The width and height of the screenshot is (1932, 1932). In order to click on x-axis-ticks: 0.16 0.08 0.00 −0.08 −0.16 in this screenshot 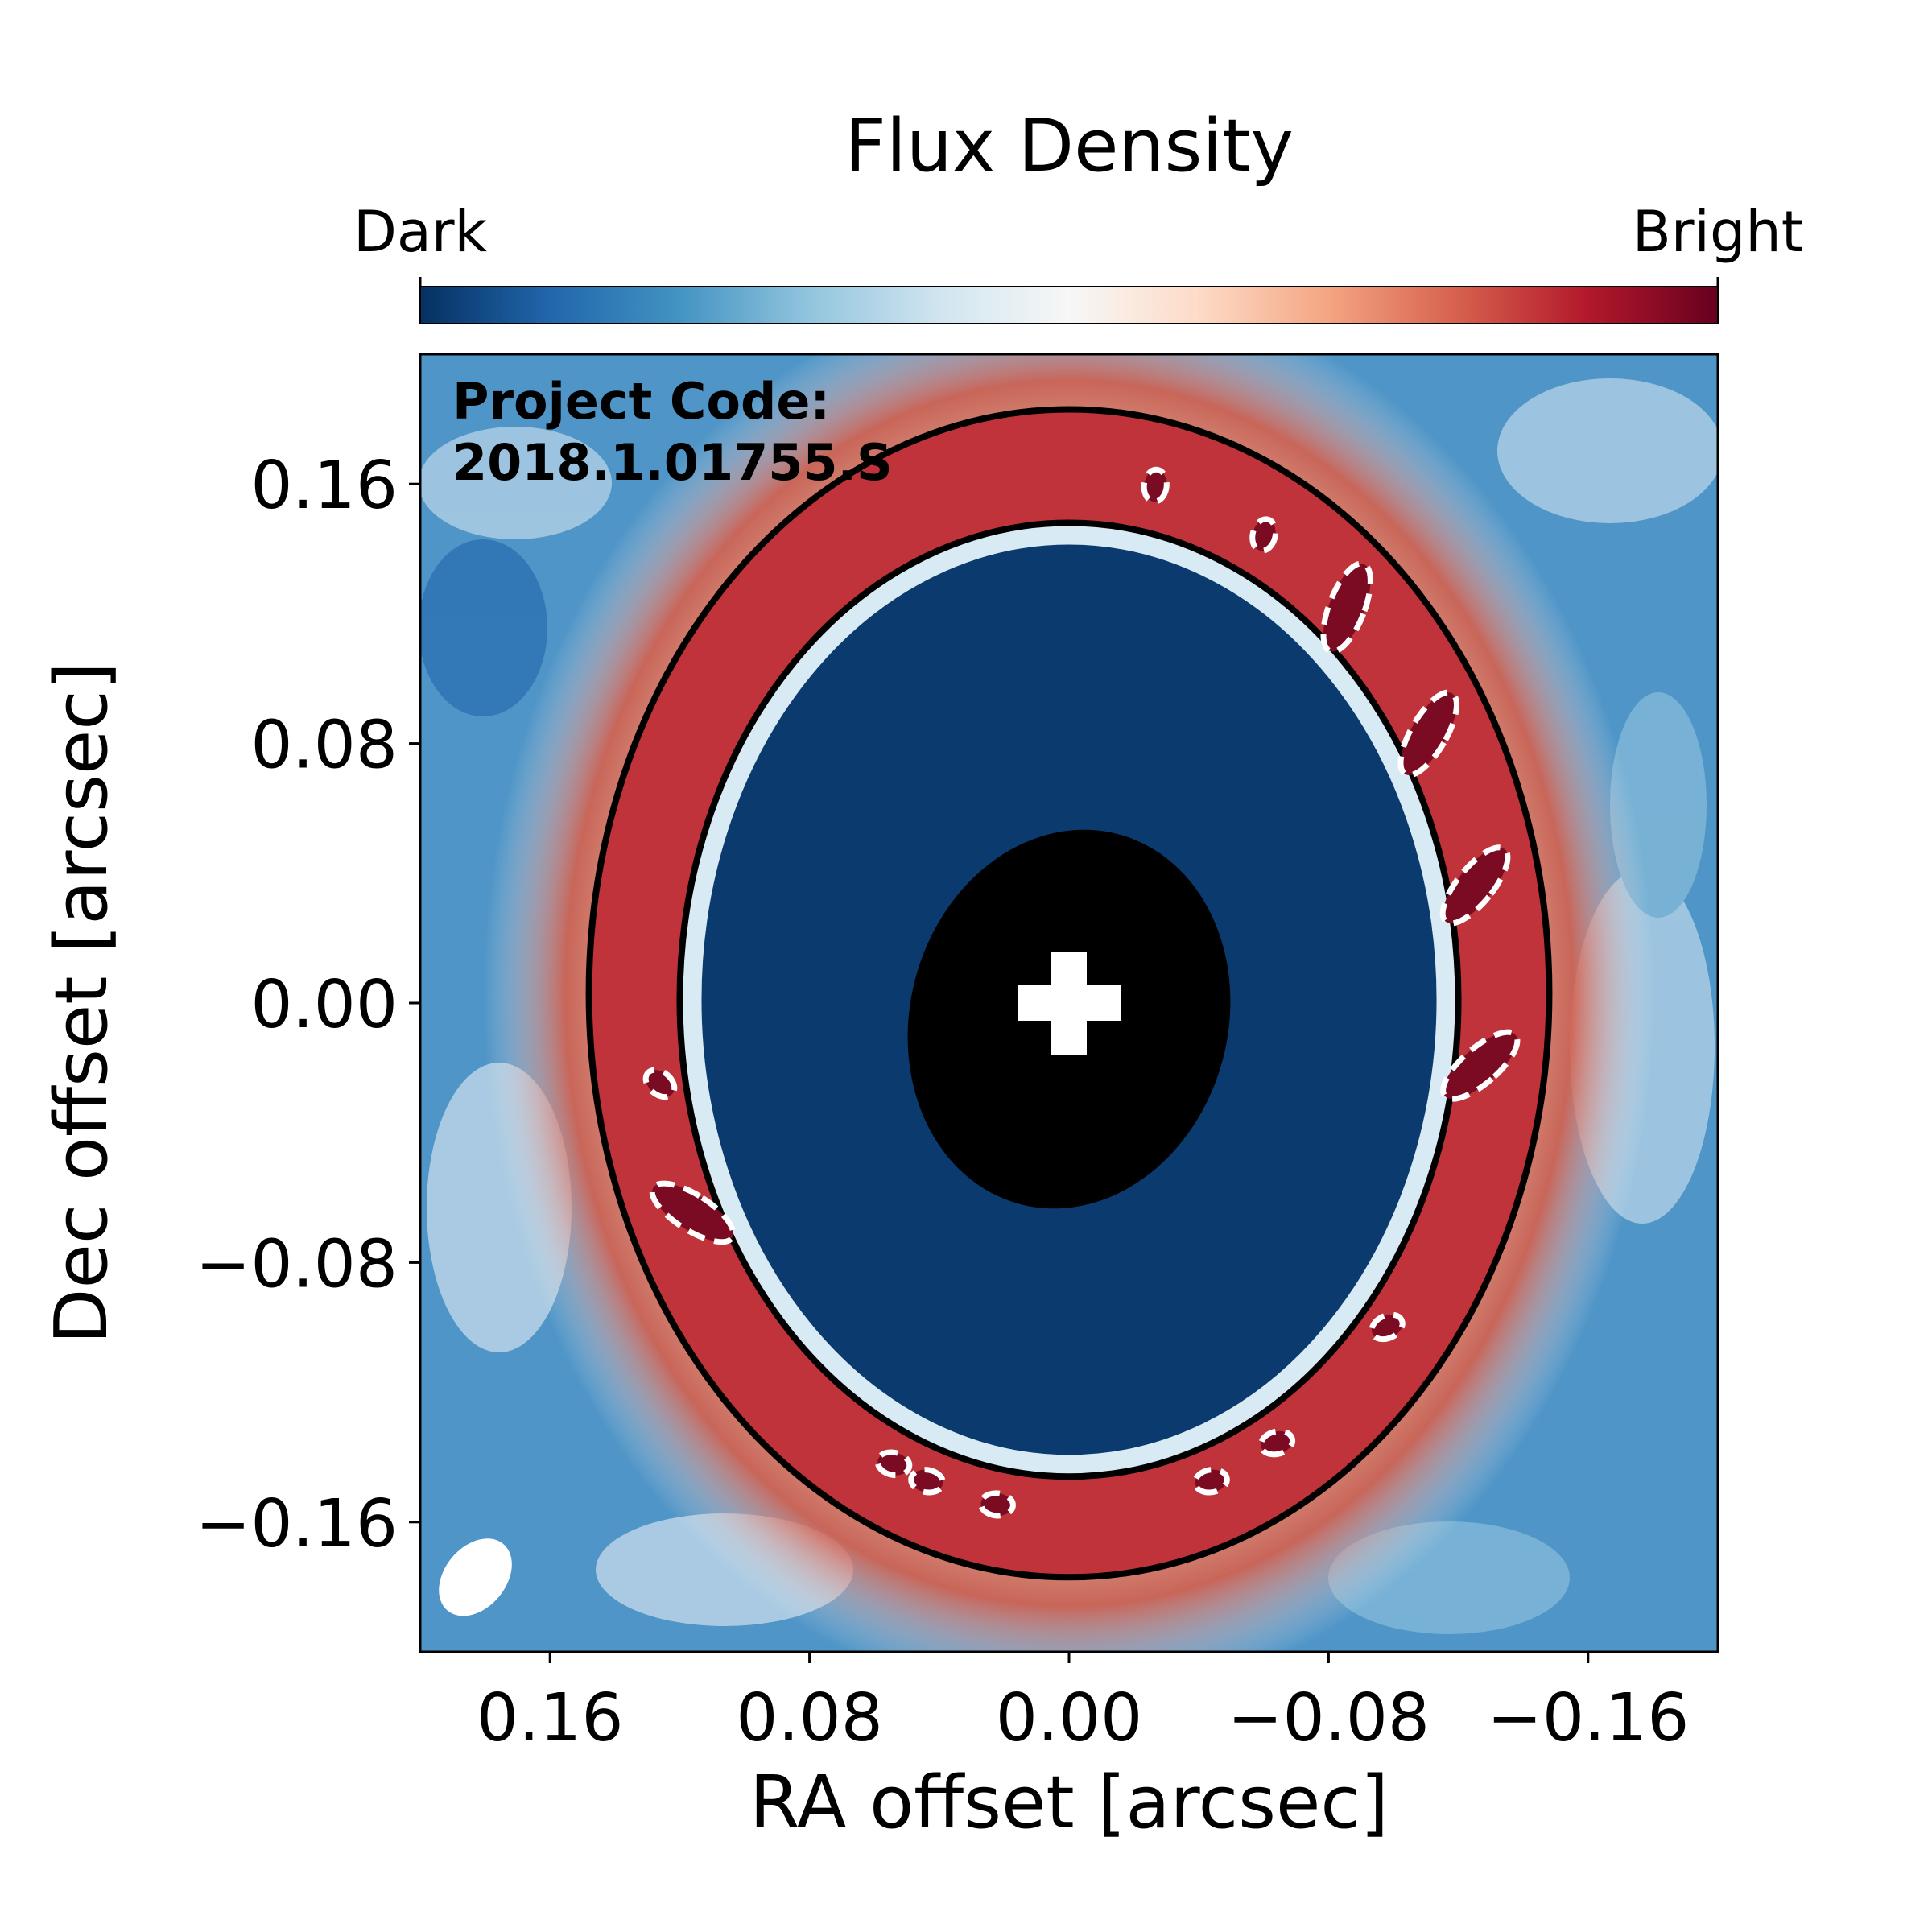, I will do `click(1083, 1704)`.